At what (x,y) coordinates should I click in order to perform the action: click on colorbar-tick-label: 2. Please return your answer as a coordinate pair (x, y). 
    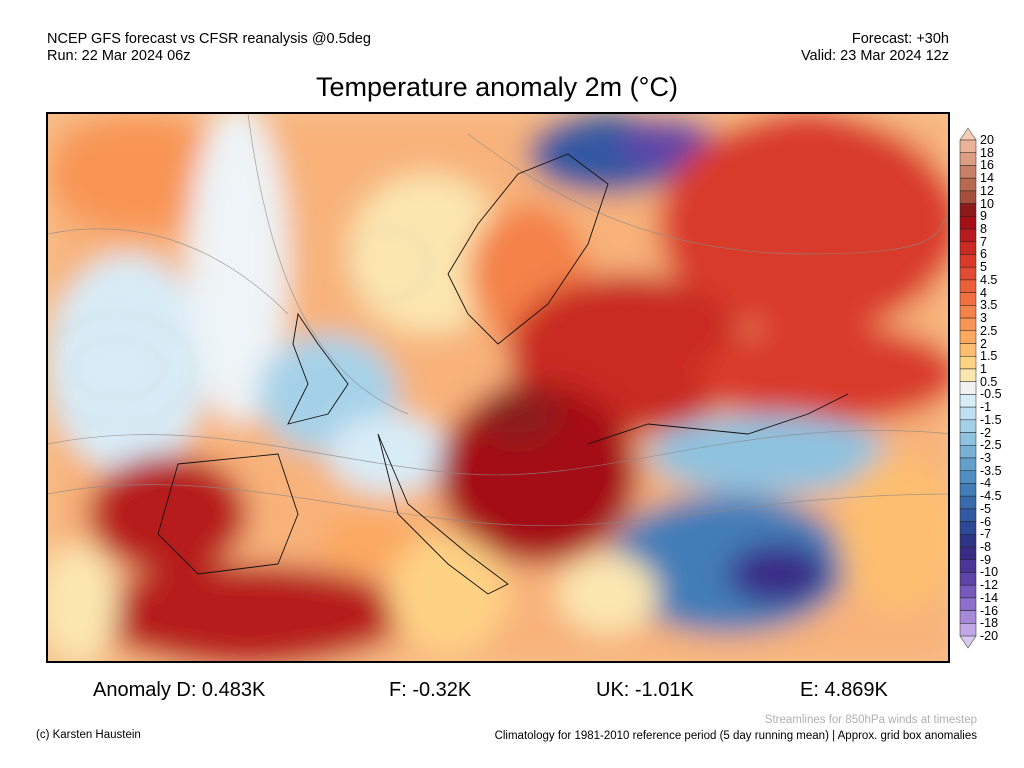
    Looking at the image, I should click on (983, 343).